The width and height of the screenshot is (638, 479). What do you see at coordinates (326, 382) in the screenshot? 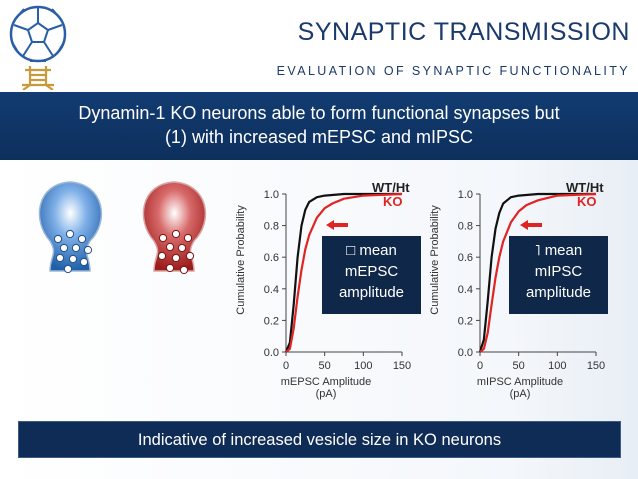
I see `x-axis-label: mEPSC Amplitude` at bounding box center [326, 382].